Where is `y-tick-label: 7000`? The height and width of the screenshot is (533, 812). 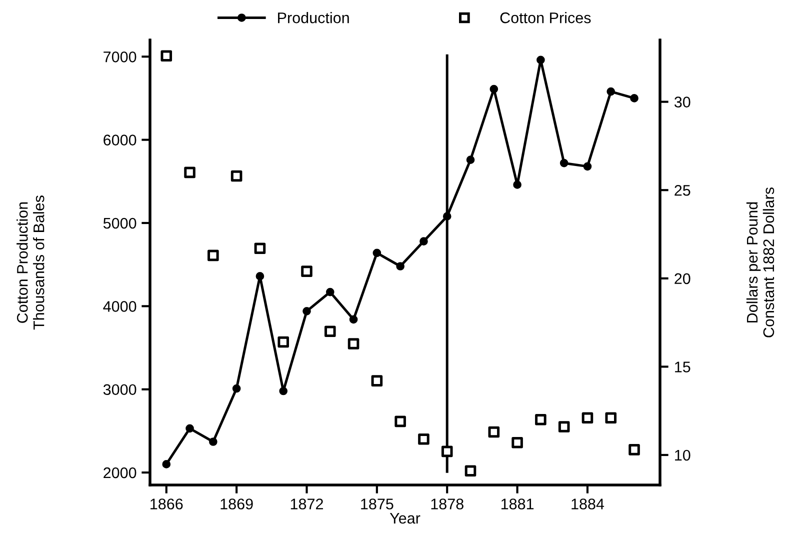 y-tick-label: 7000 is located at coordinates (120, 57).